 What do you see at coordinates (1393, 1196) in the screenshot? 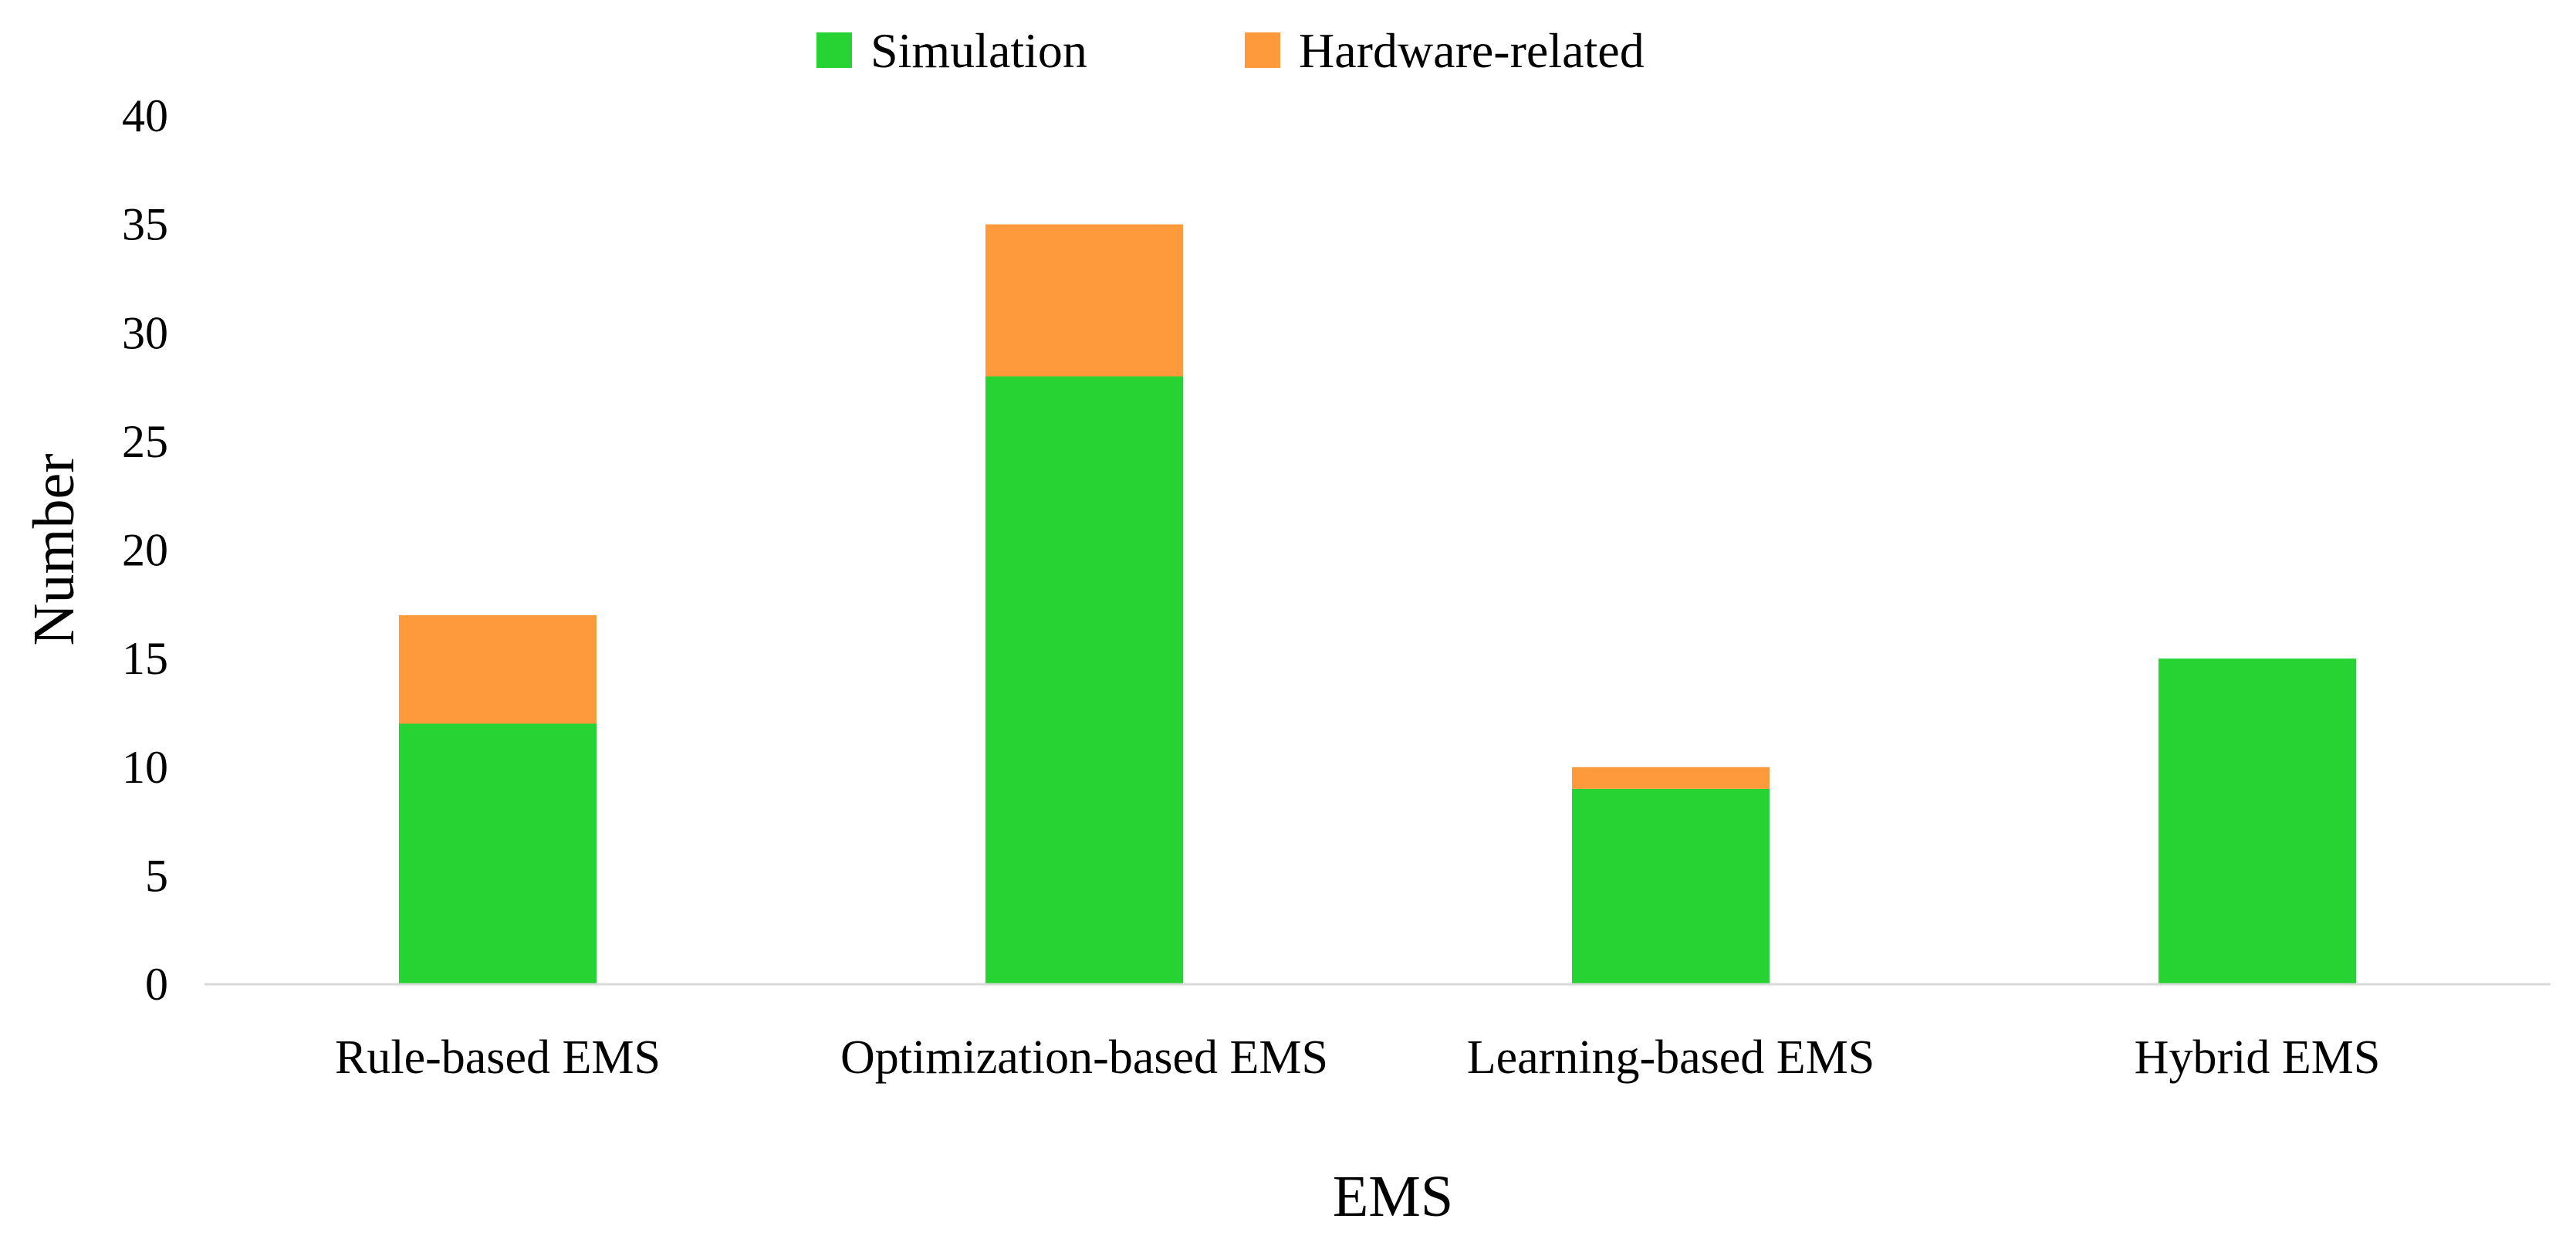
I see `x-axis-title: EMS` at bounding box center [1393, 1196].